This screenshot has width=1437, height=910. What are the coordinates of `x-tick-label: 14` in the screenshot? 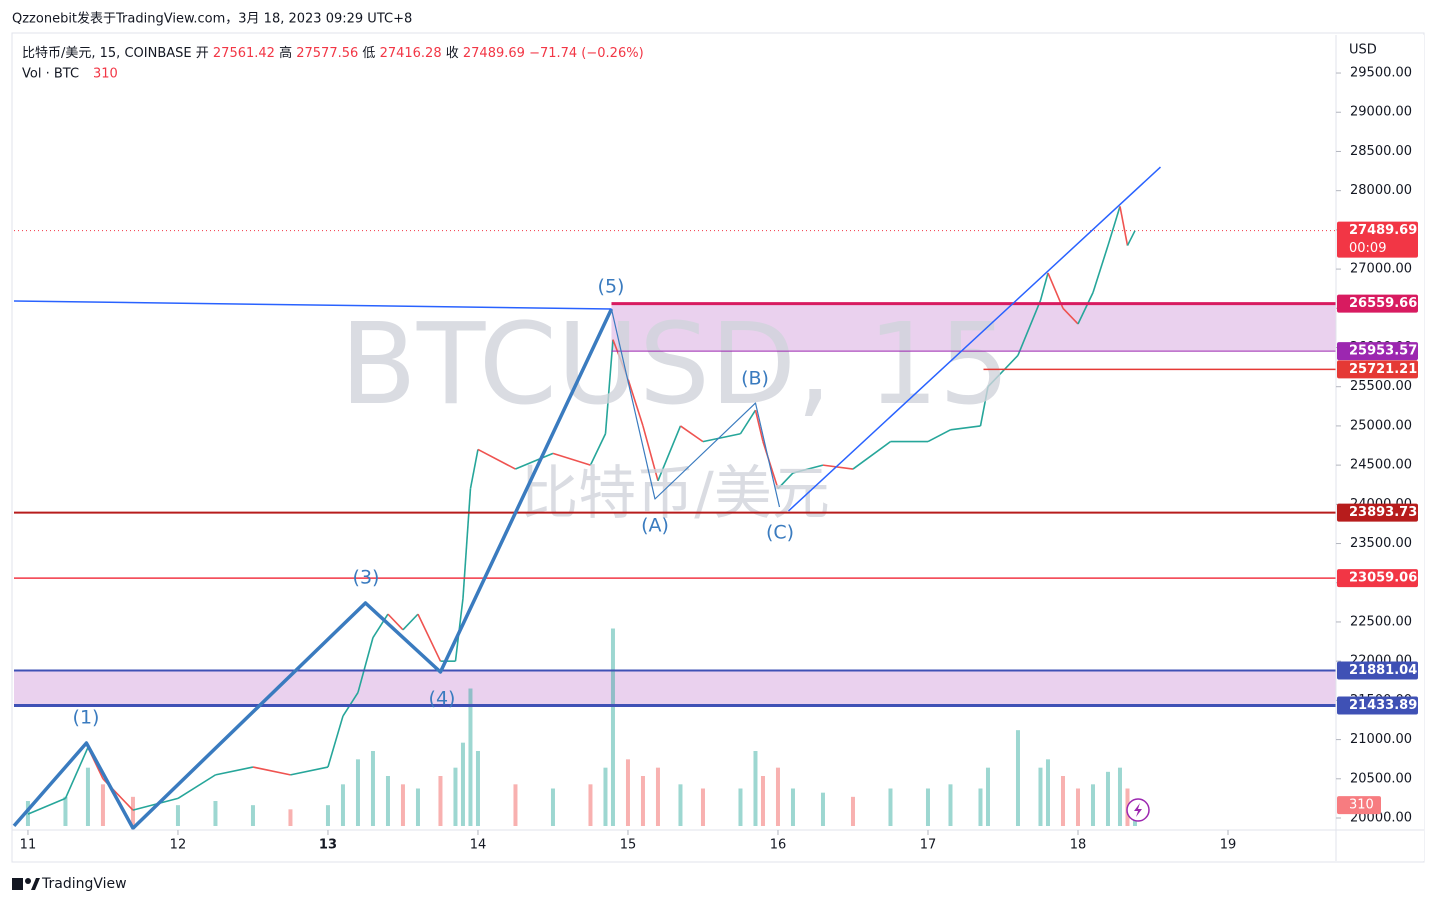 It's located at (478, 845).